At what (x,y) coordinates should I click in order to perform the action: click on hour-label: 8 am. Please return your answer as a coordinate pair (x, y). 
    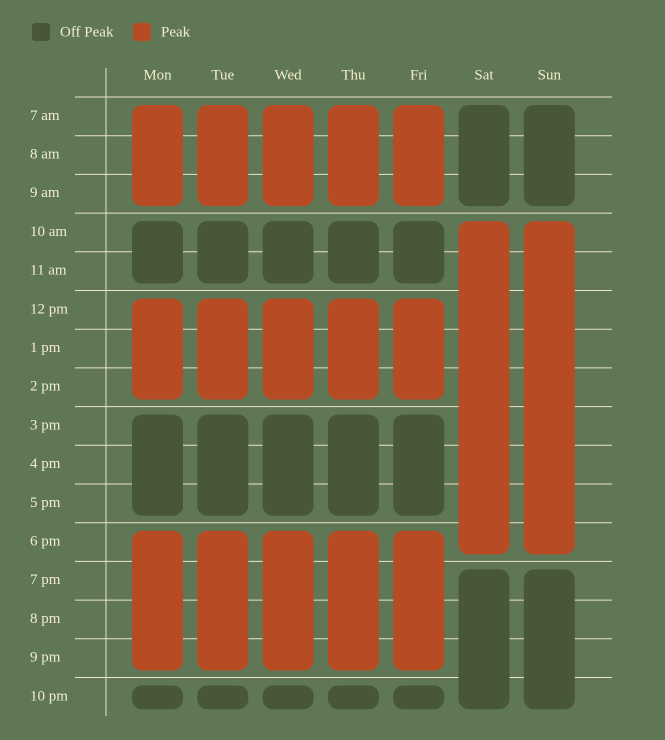
    Looking at the image, I should click on (45, 154).